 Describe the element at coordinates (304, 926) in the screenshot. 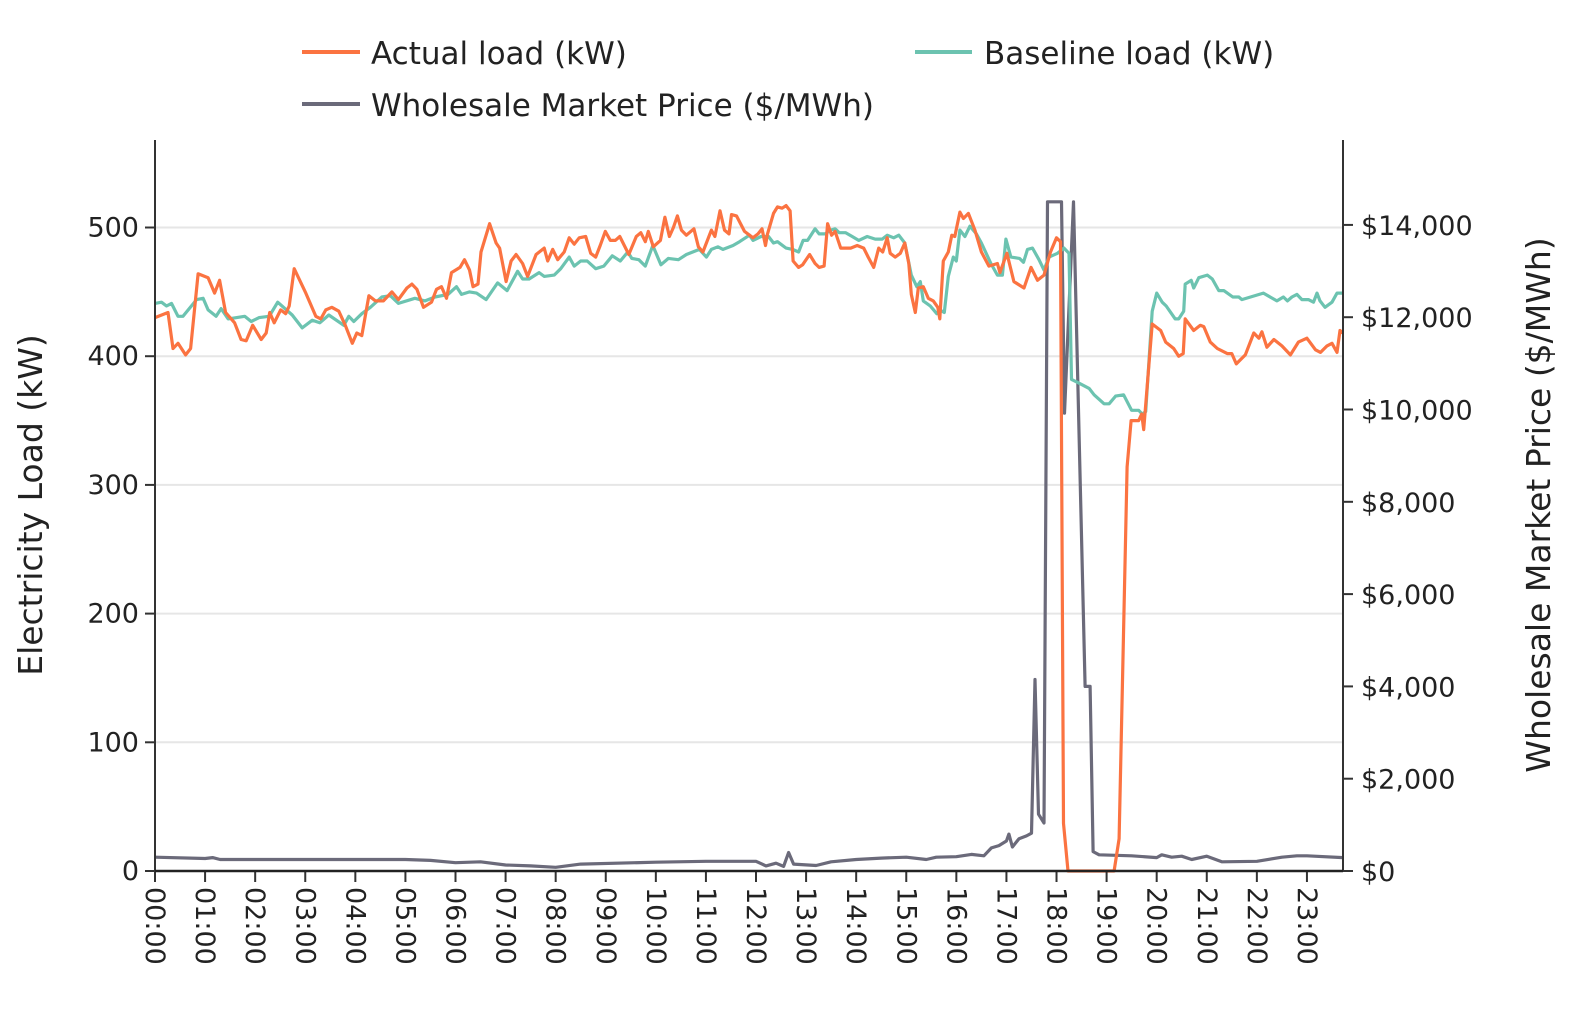

I see `x-tick-label: 03:00` at that location.